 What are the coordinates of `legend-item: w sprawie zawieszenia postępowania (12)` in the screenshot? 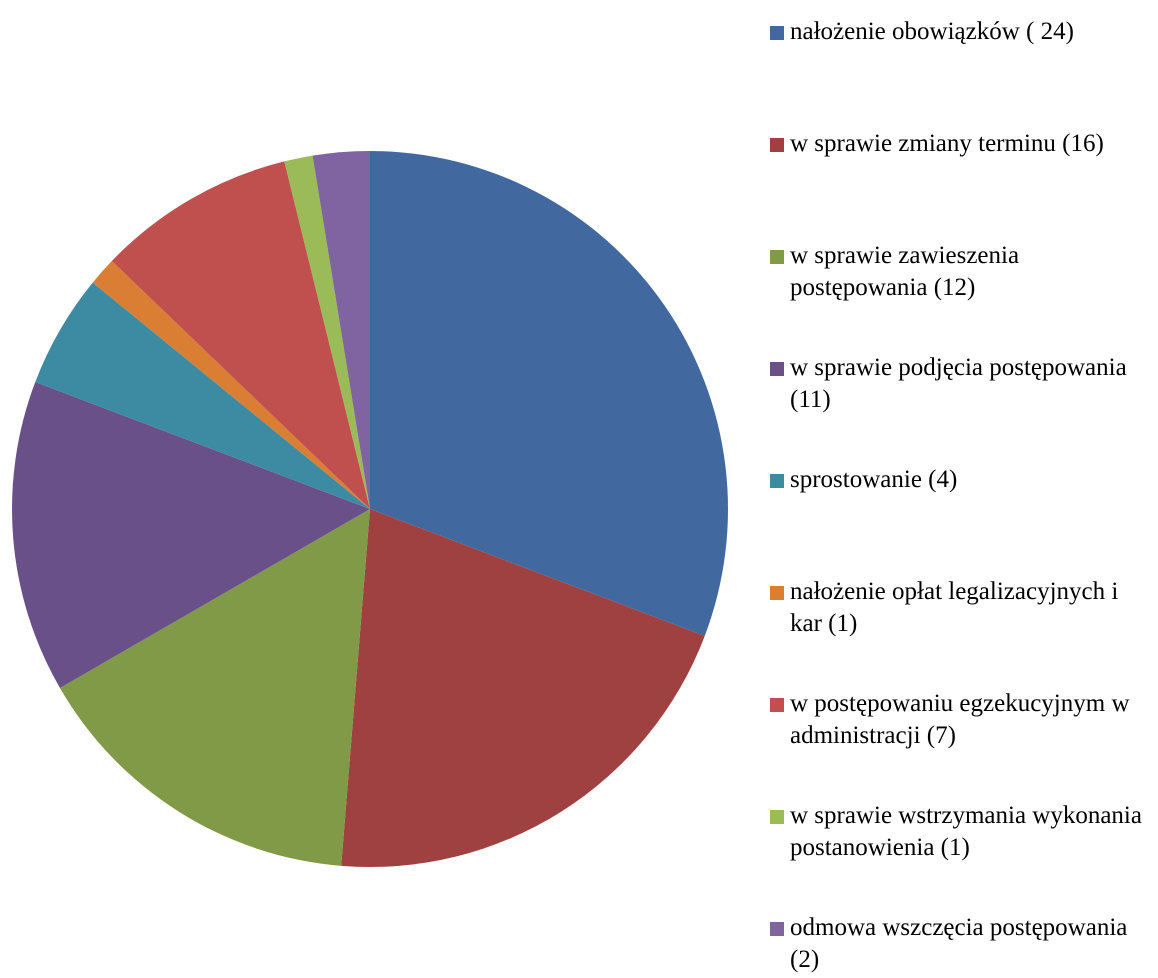 It's located at (963, 272).